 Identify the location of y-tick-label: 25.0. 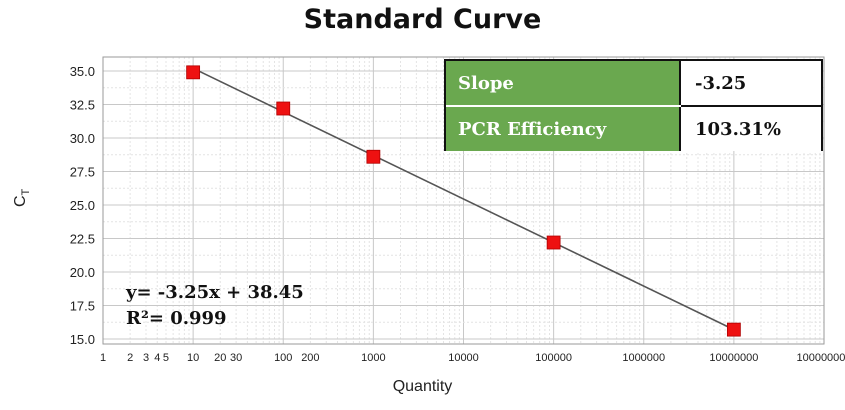
(82, 205).